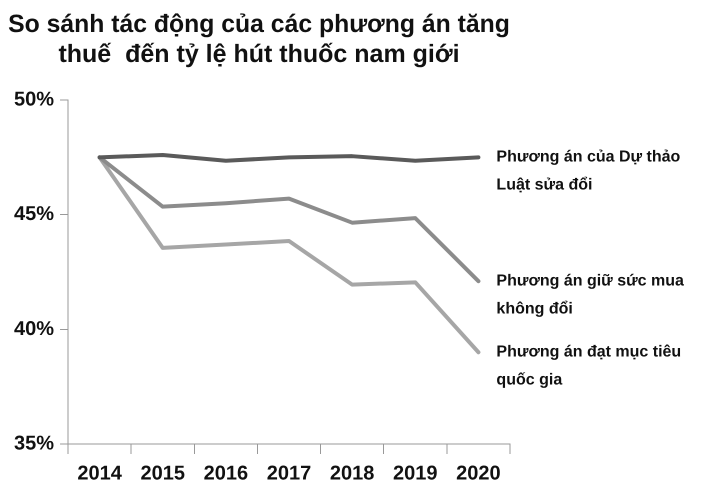  Describe the element at coordinates (289, 473) in the screenshot. I see `x-tick-label: 2017` at that location.